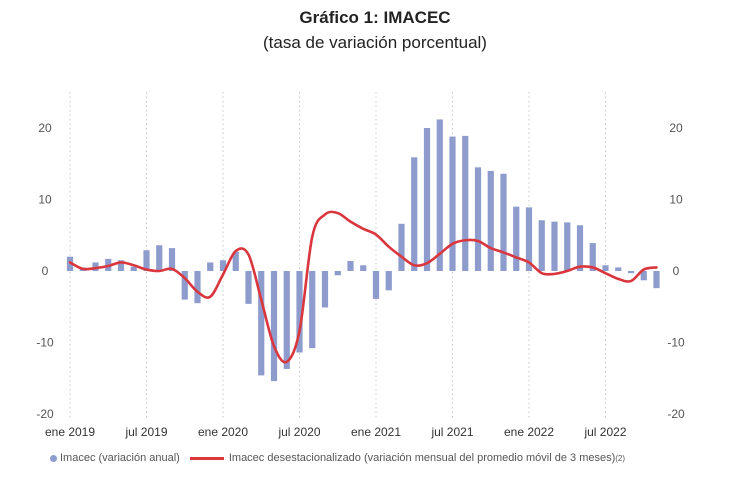 The image size is (750, 484). What do you see at coordinates (375, 17) in the screenshot?
I see `chart-title: Gráfico 1: IMACEC` at bounding box center [375, 17].